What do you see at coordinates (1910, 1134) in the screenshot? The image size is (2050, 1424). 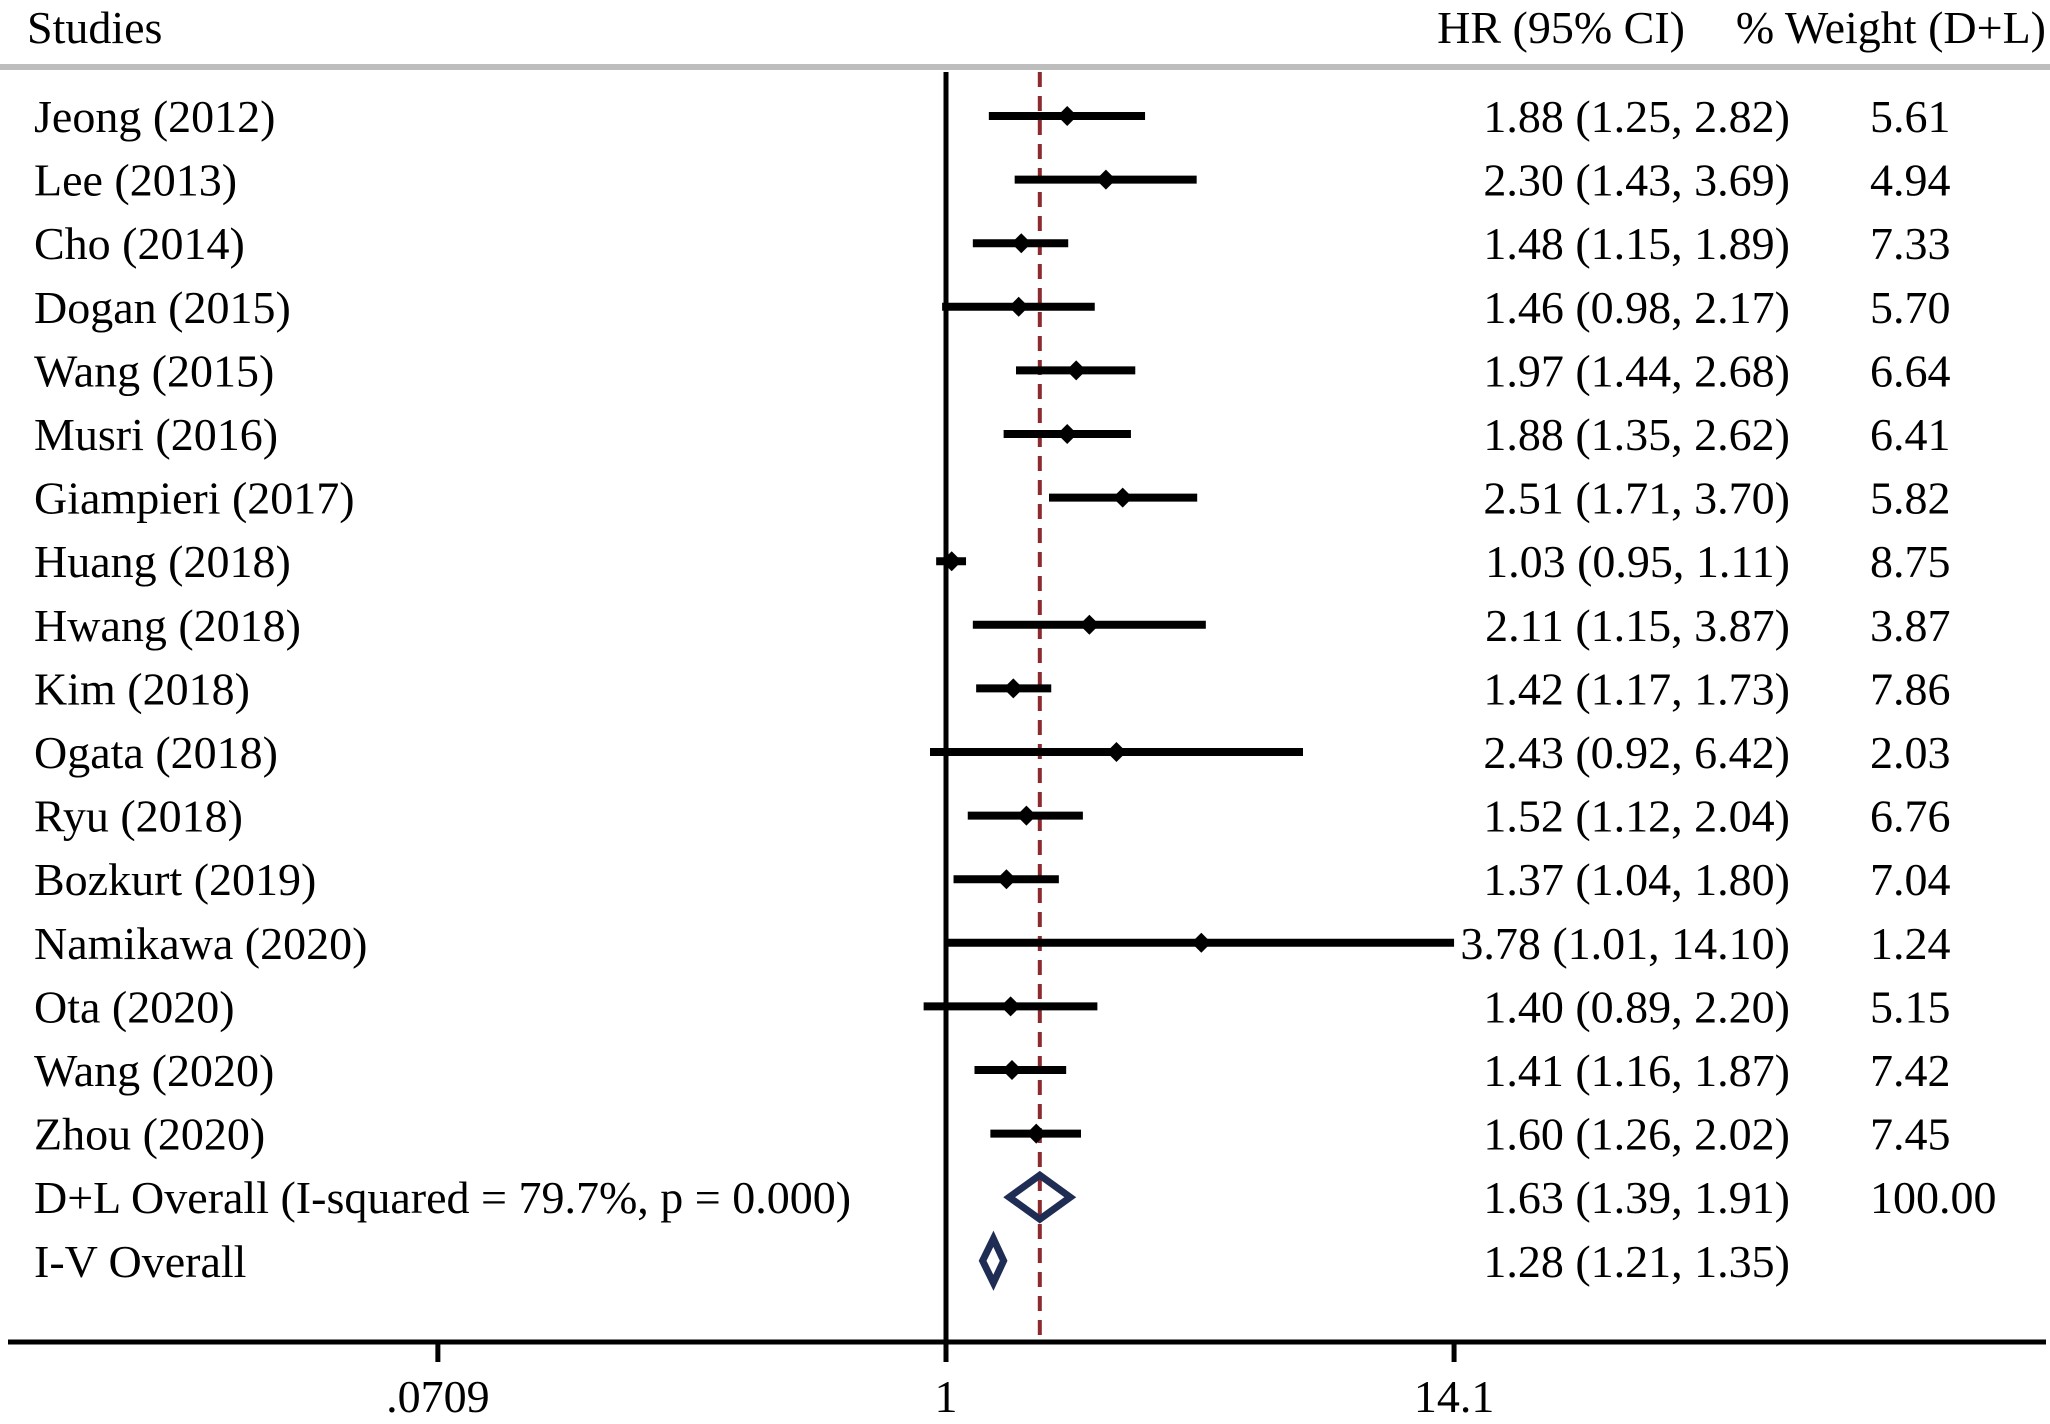 I see `weight-value: 7.45` at bounding box center [1910, 1134].